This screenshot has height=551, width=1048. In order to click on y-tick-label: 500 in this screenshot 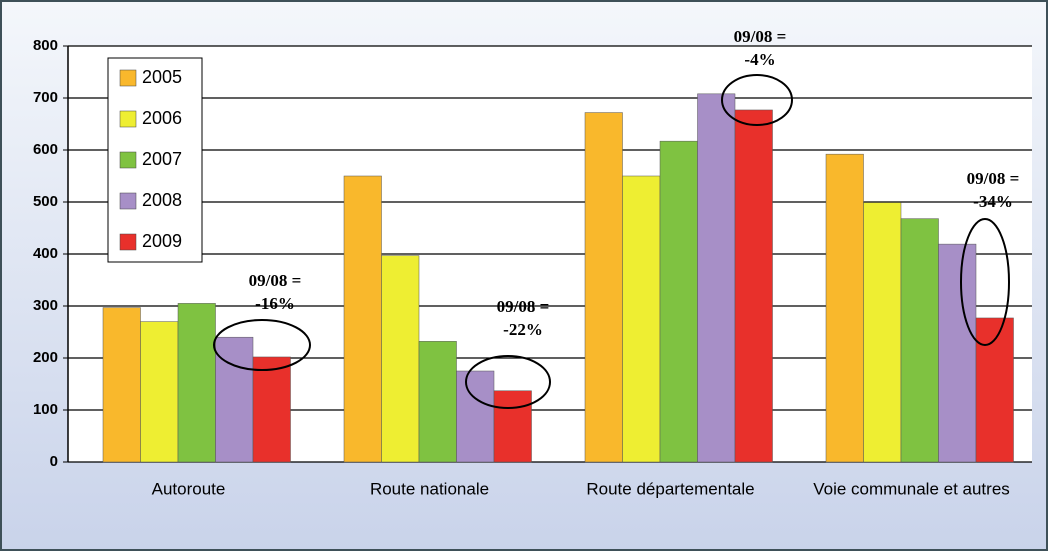, I will do `click(45, 201)`.